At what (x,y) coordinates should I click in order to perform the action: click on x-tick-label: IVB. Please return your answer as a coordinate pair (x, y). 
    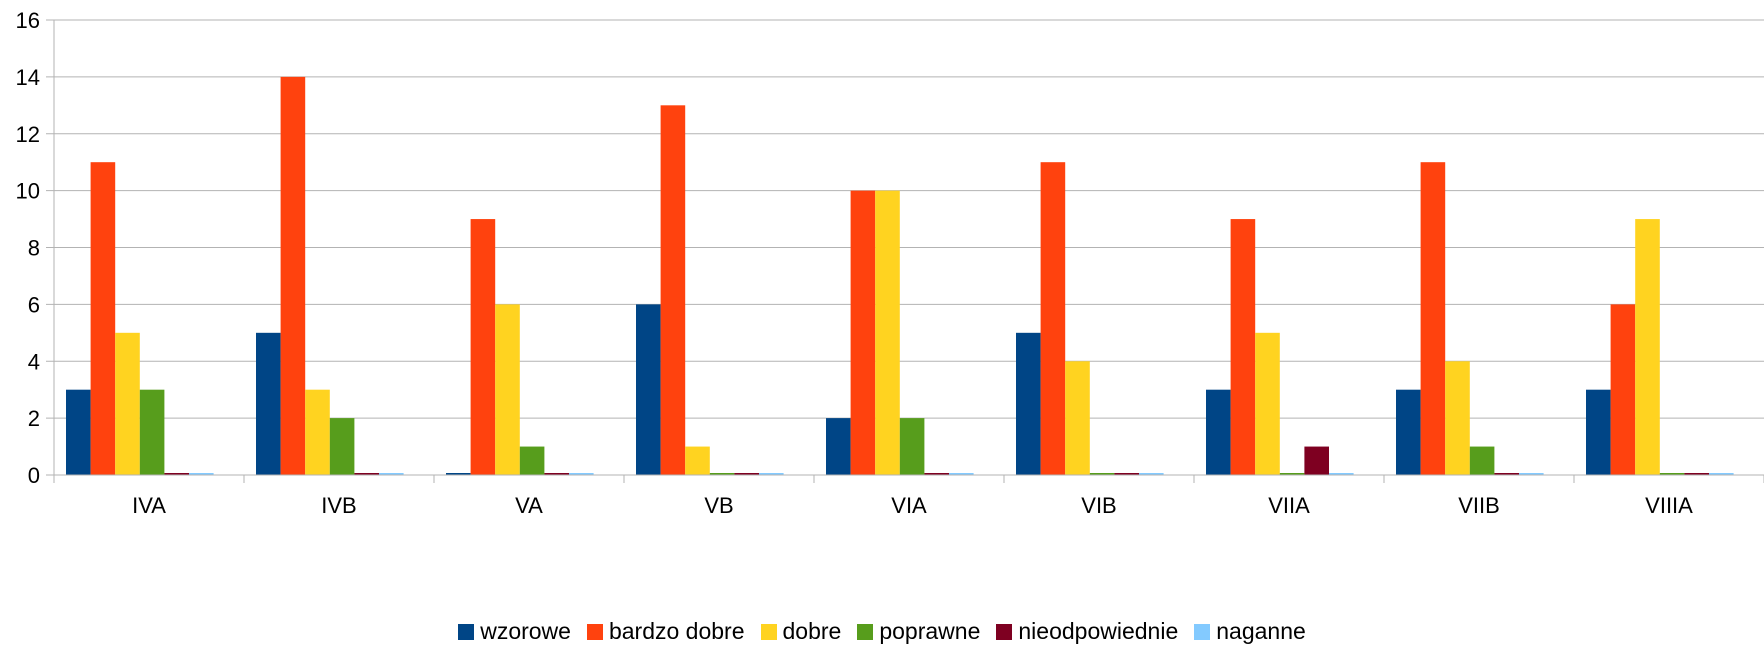
    Looking at the image, I should click on (338, 505).